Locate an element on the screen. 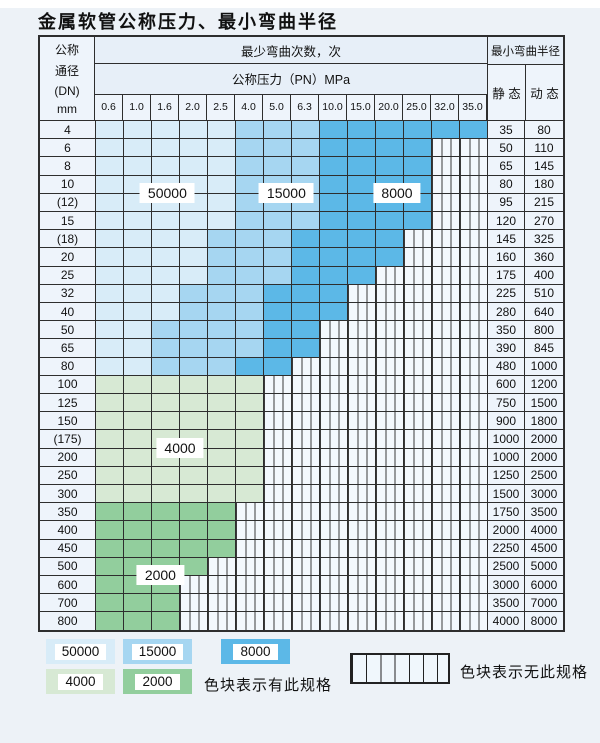 This screenshot has width=600, height=743. cycle-count-label: 4000 is located at coordinates (180, 447).